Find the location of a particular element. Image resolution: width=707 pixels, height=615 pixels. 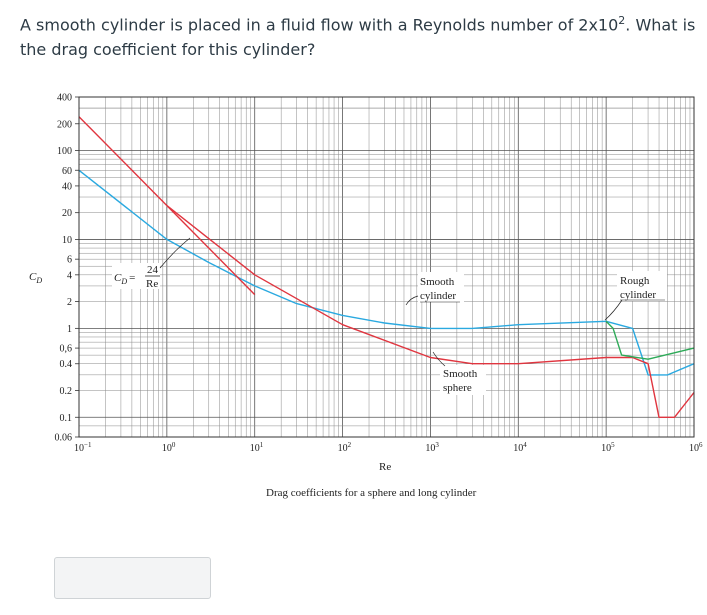

y-tick-label: 0.2 is located at coordinates (66, 391).